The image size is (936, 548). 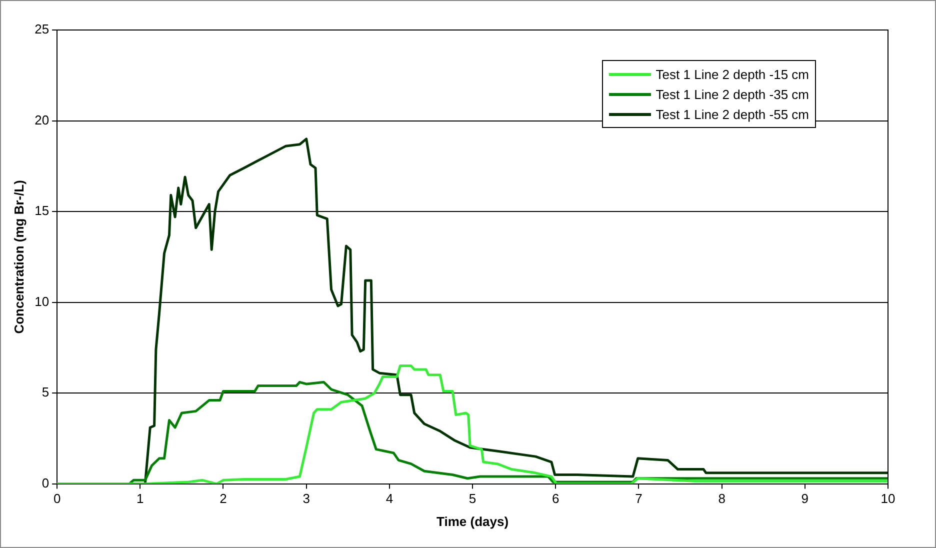 What do you see at coordinates (42, 120) in the screenshot?
I see `y-tick-label: 20` at bounding box center [42, 120].